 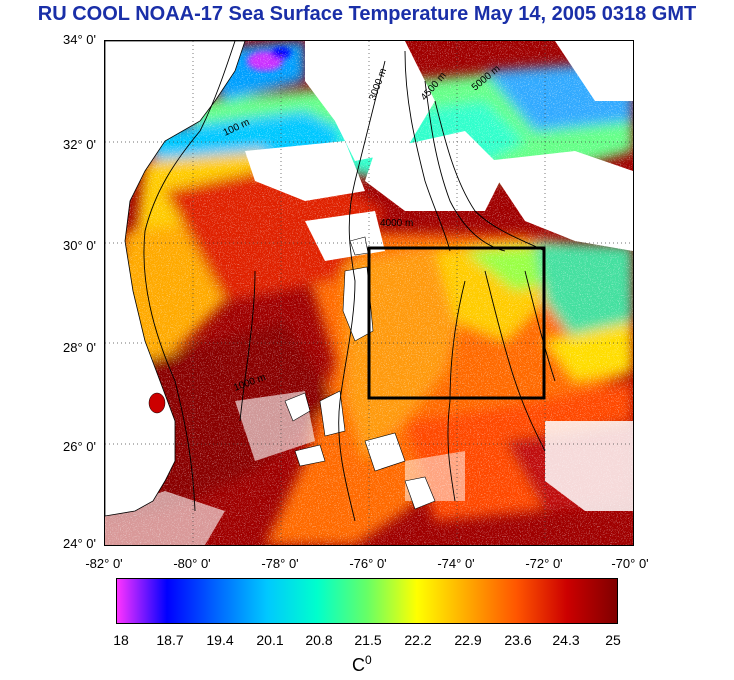 I want to click on lat-label-34: 34° 0', so click(x=79, y=39).